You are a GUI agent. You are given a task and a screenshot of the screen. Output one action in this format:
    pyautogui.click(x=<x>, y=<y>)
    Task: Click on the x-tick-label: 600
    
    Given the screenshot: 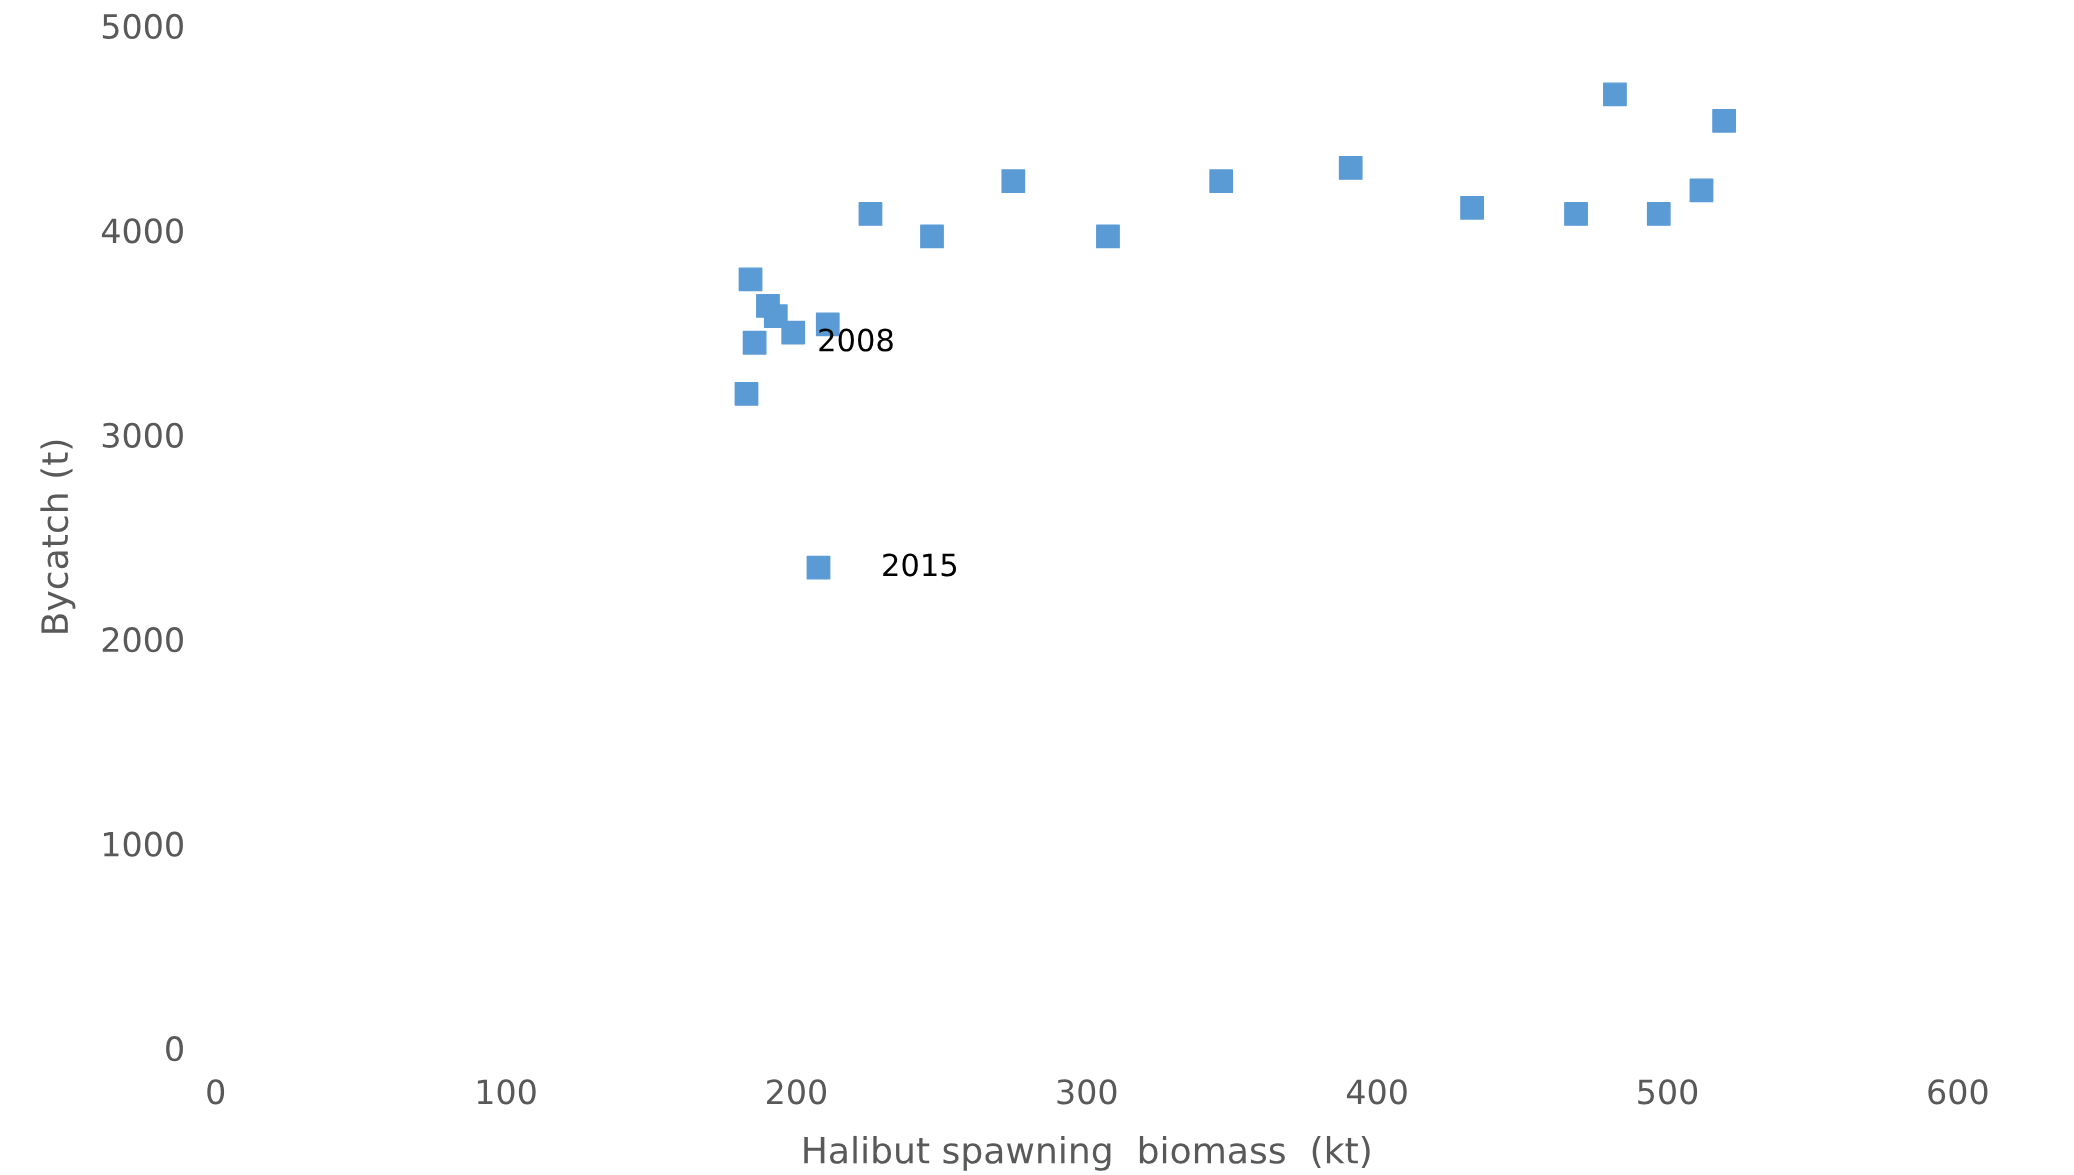 What is the action you would take?
    pyautogui.click(x=1958, y=1092)
    